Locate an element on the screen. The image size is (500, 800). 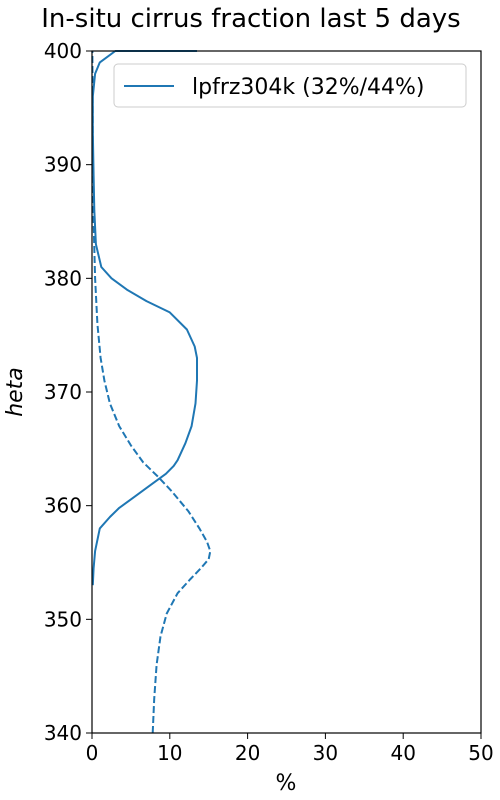
y-tick-label: 400 is located at coordinates (63, 51).